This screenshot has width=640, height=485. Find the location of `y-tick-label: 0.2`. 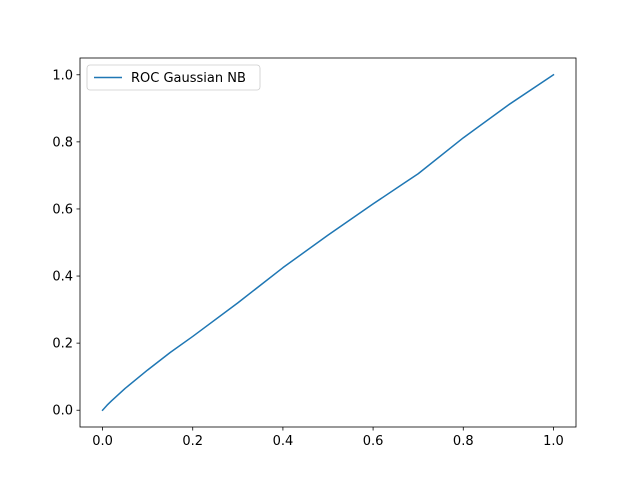

y-tick-label: 0.2 is located at coordinates (62, 344).